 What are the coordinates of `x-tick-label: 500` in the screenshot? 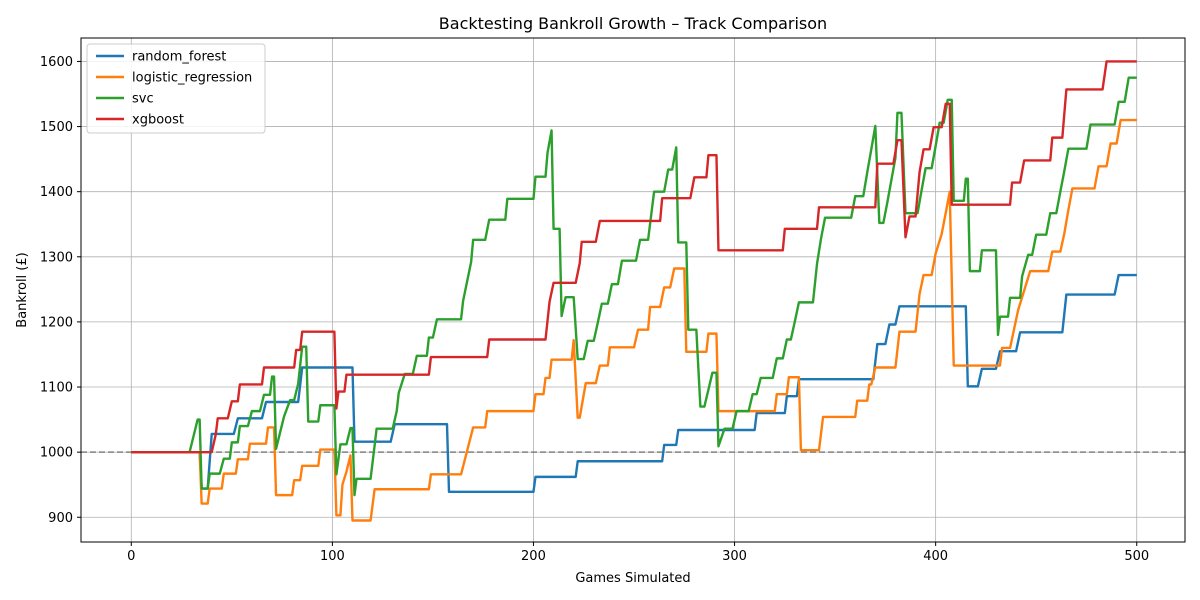 It's located at (1136, 556).